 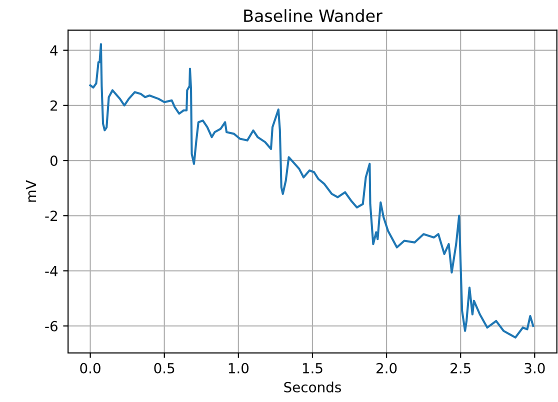 What do you see at coordinates (31, 191) in the screenshot?
I see `y-axis-title: mV` at bounding box center [31, 191].